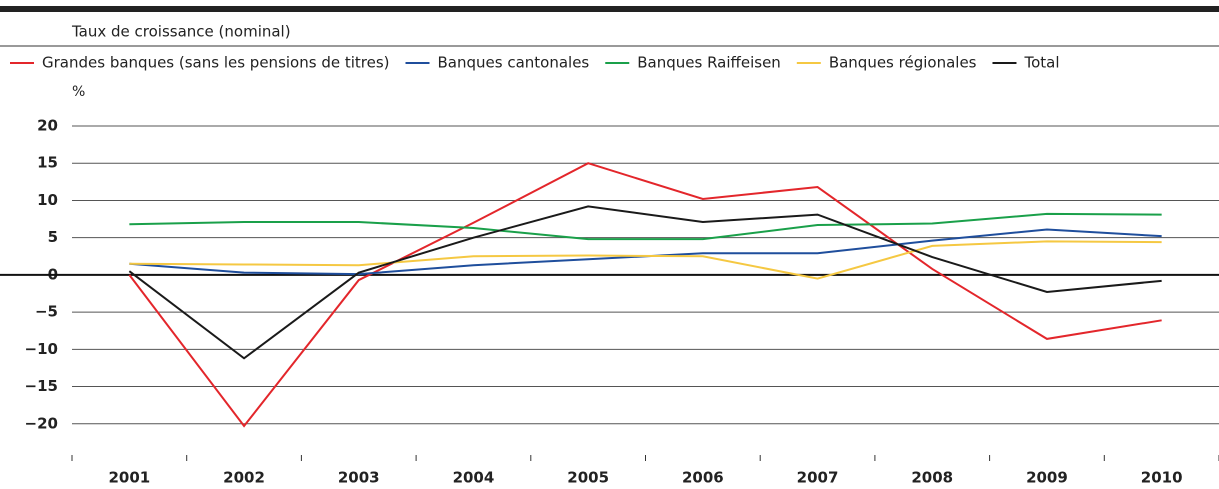 The width and height of the screenshot is (1219, 489). I want to click on y-tick-label: −5, so click(46, 312).